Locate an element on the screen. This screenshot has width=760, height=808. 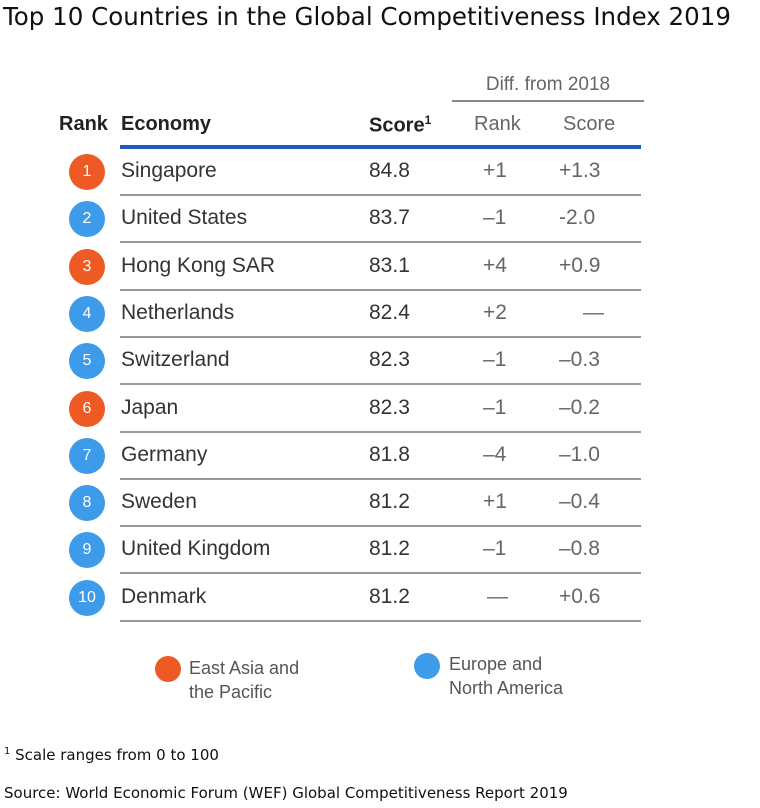
table-row: 5 Switzerland 82.3 –1 –0.3 is located at coordinates (380, 362).